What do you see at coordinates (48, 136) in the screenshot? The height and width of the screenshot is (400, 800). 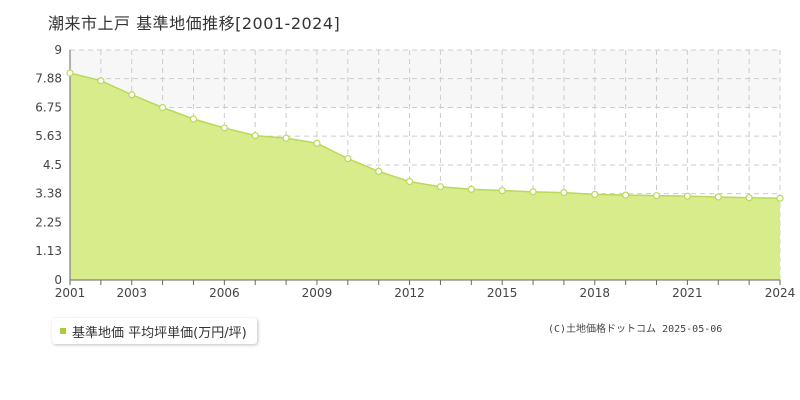 I see `y-tick-label: 5.63` at bounding box center [48, 136].